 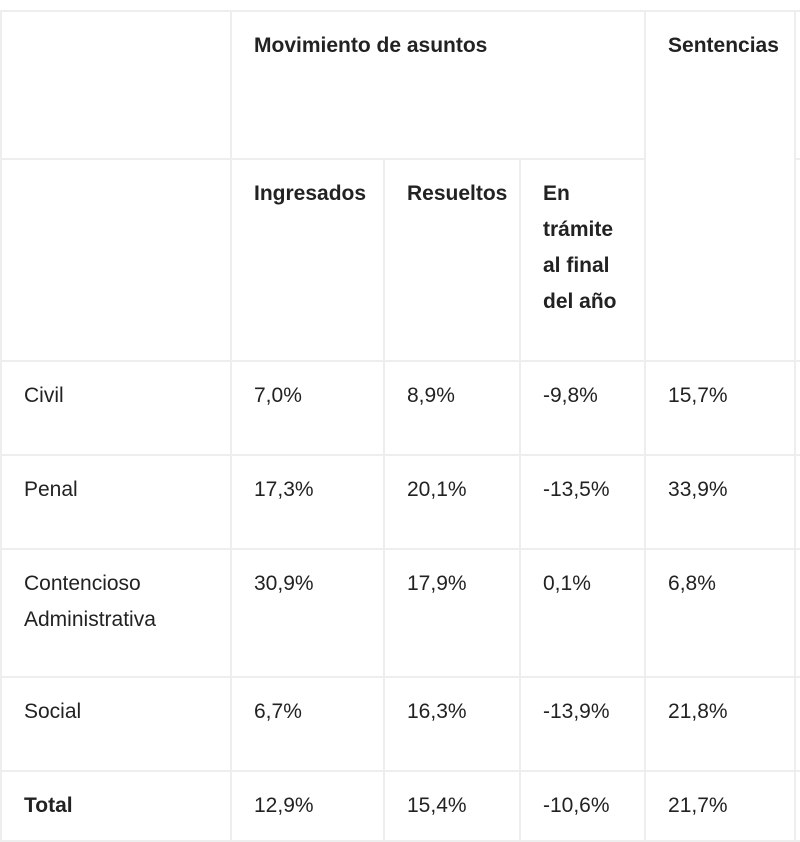 What do you see at coordinates (582, 806) in the screenshot?
I see `value-en-tramite: -10,6%` at bounding box center [582, 806].